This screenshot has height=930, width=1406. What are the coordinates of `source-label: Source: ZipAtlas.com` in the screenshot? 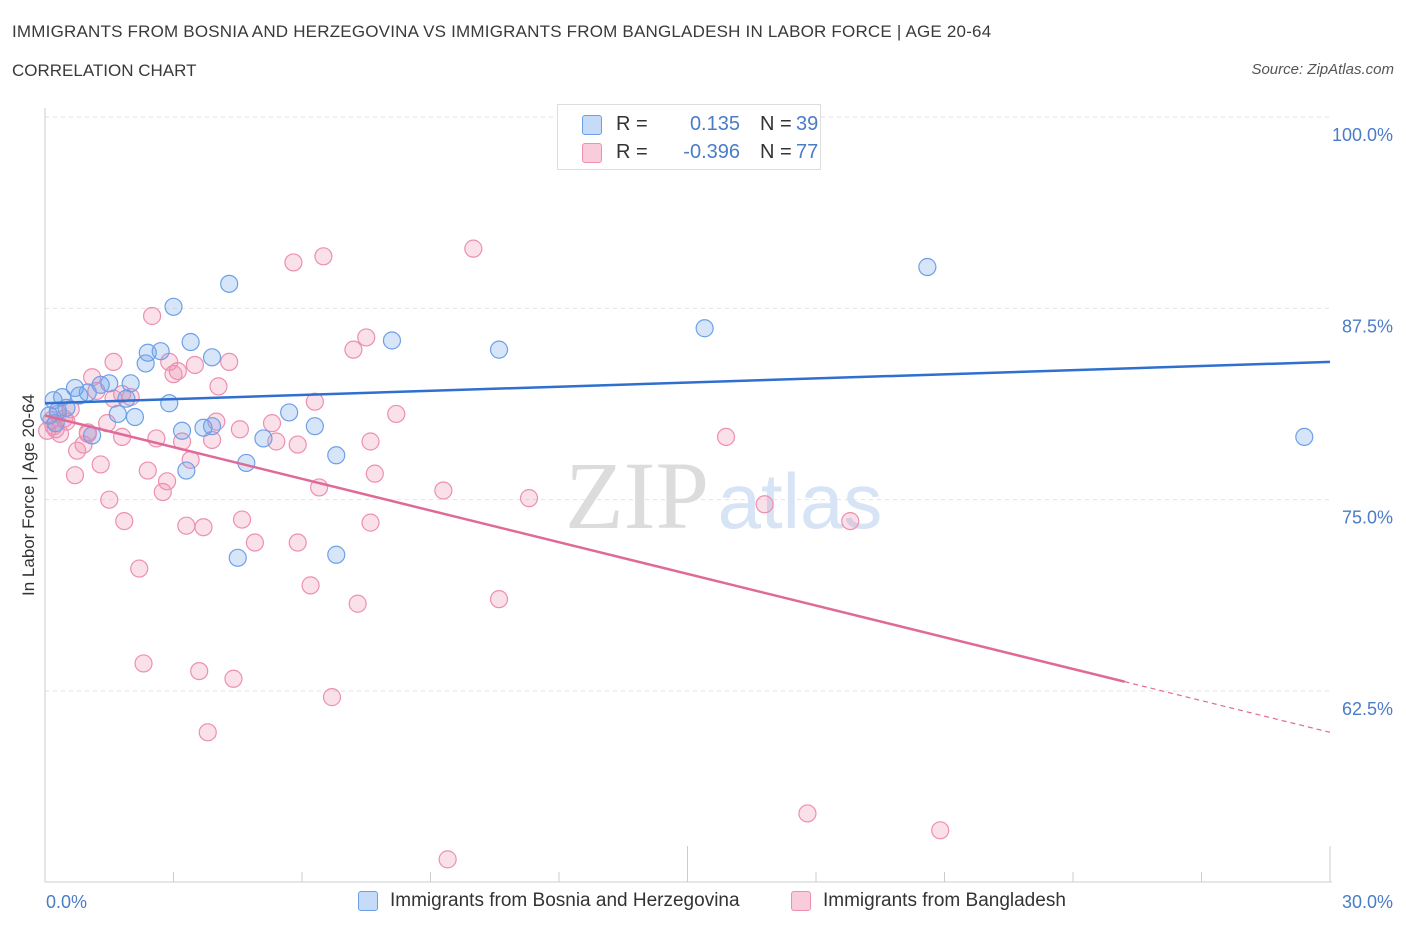 It's located at (1322, 69).